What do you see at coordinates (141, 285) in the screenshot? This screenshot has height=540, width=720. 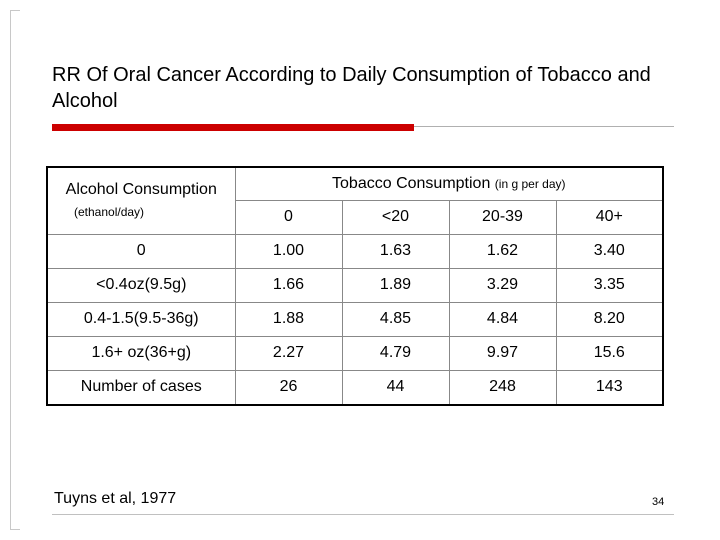 I see `alcohol-level-label: <0.4oz(9.5g)` at bounding box center [141, 285].